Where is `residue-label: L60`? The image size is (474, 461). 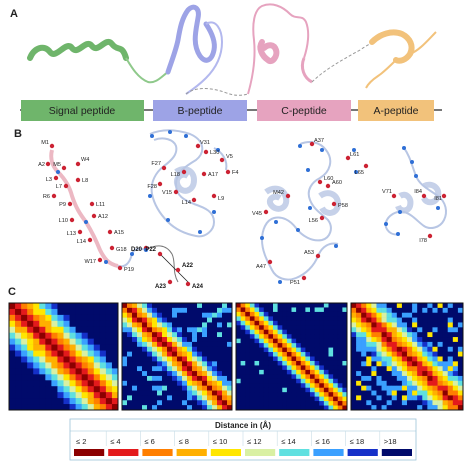
residue-label: L60 is located at coordinates (328, 179).